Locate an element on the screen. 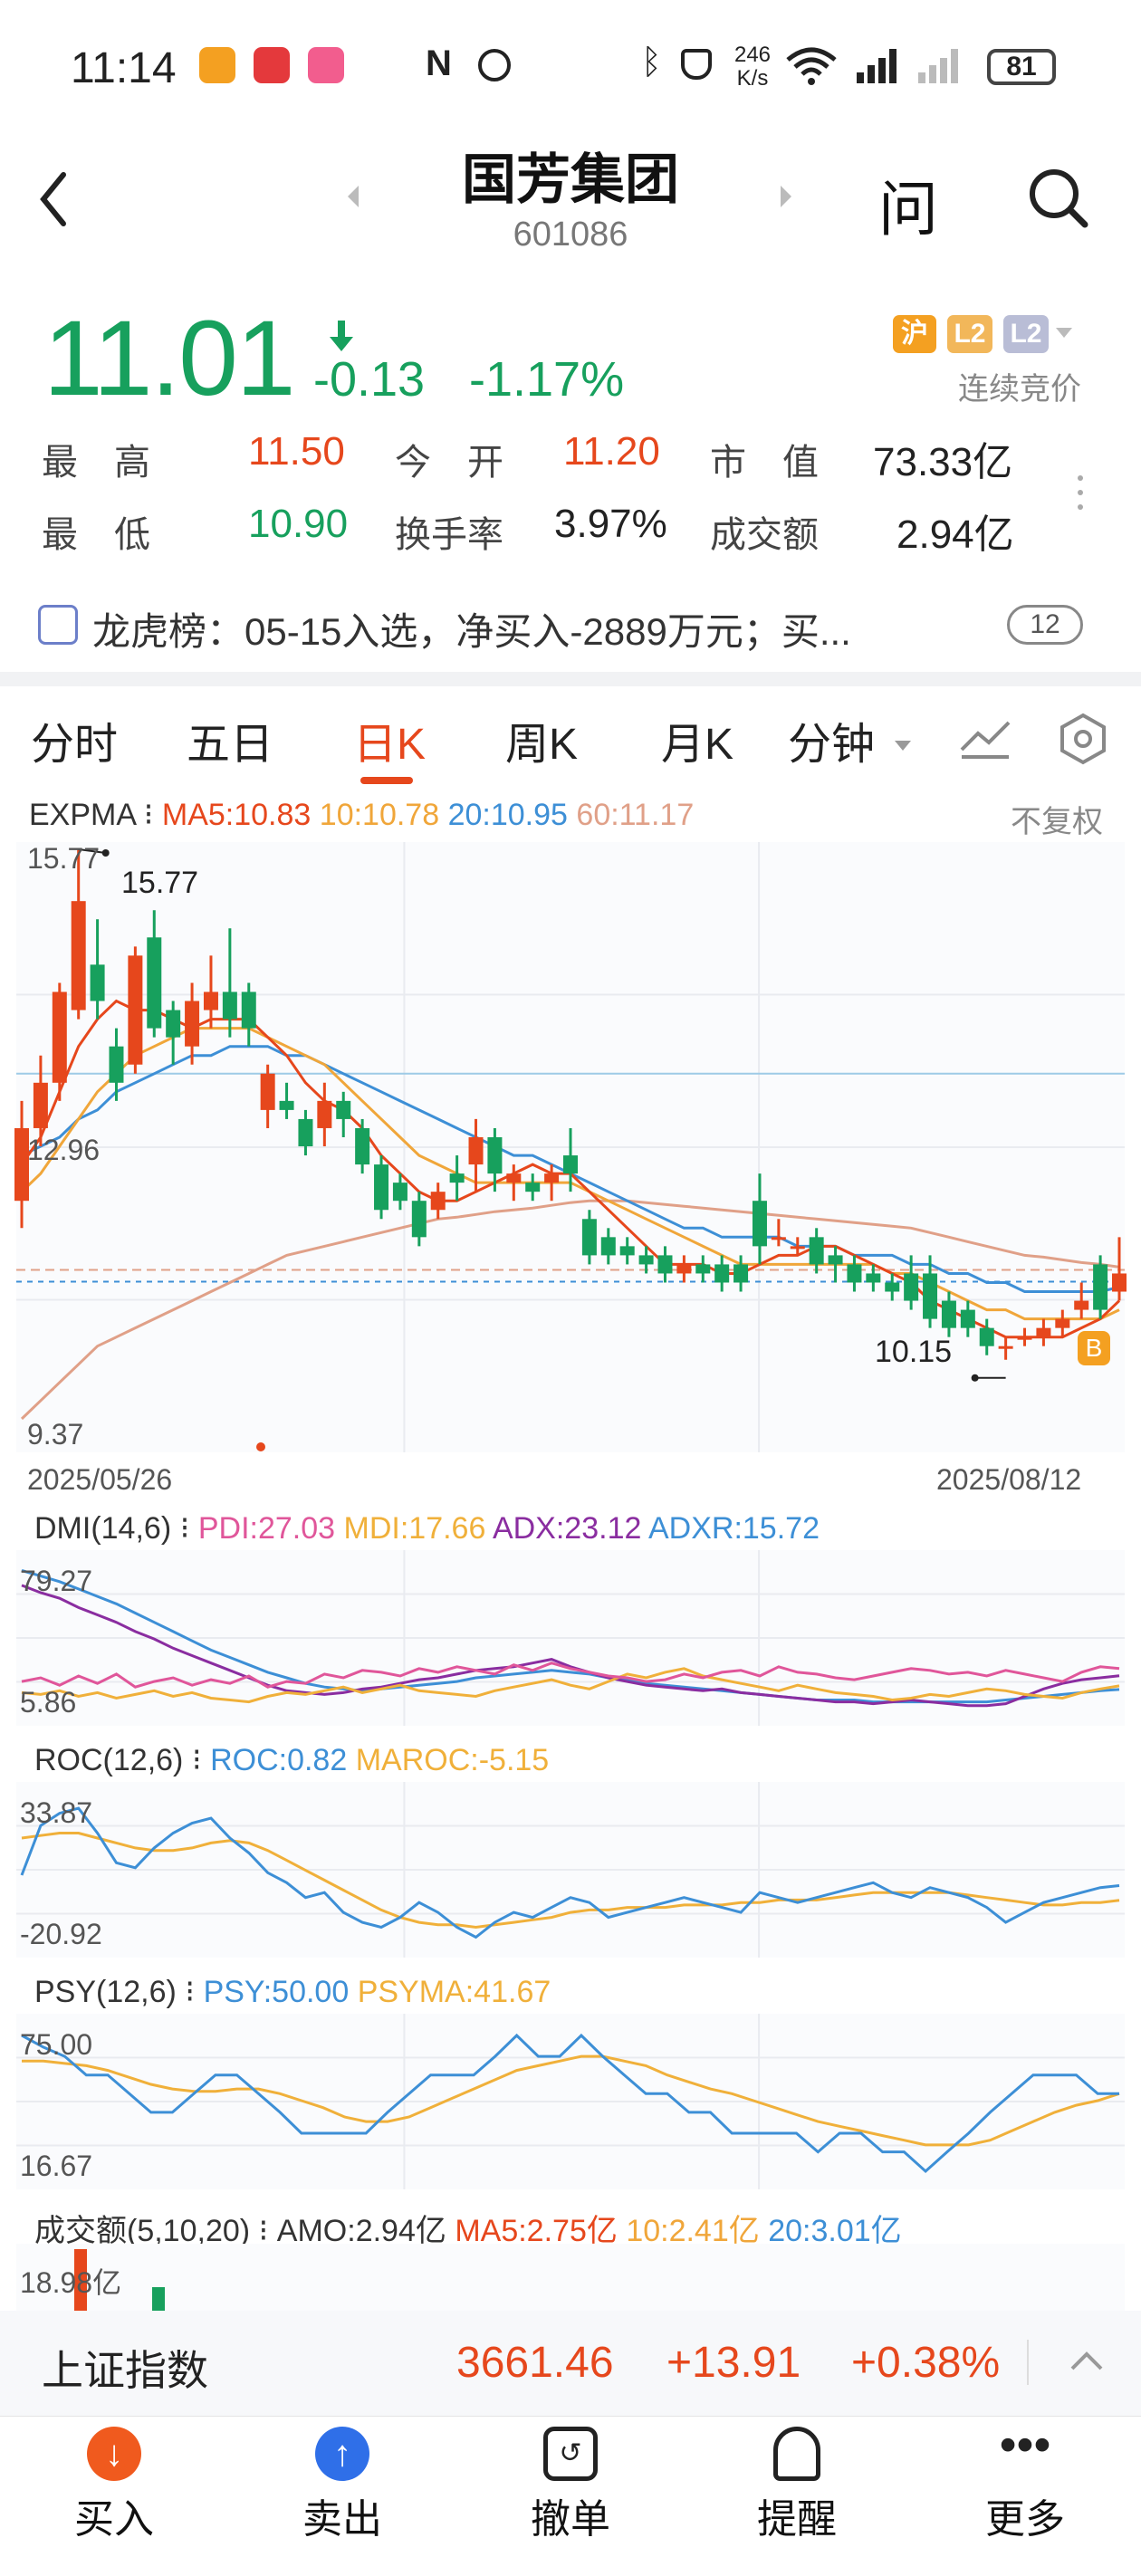  psy-chart is located at coordinates (570, 2101).